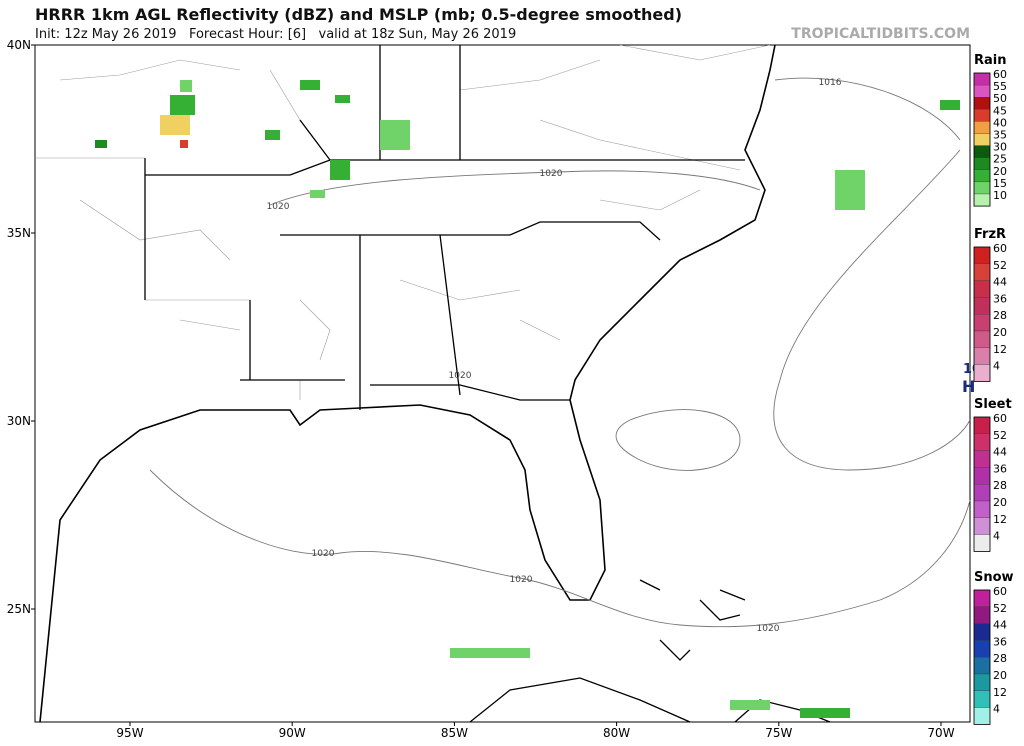 This screenshot has height=746, width=1024. What do you see at coordinates (1000, 183) in the screenshot?
I see `legend-level: 15` at bounding box center [1000, 183].